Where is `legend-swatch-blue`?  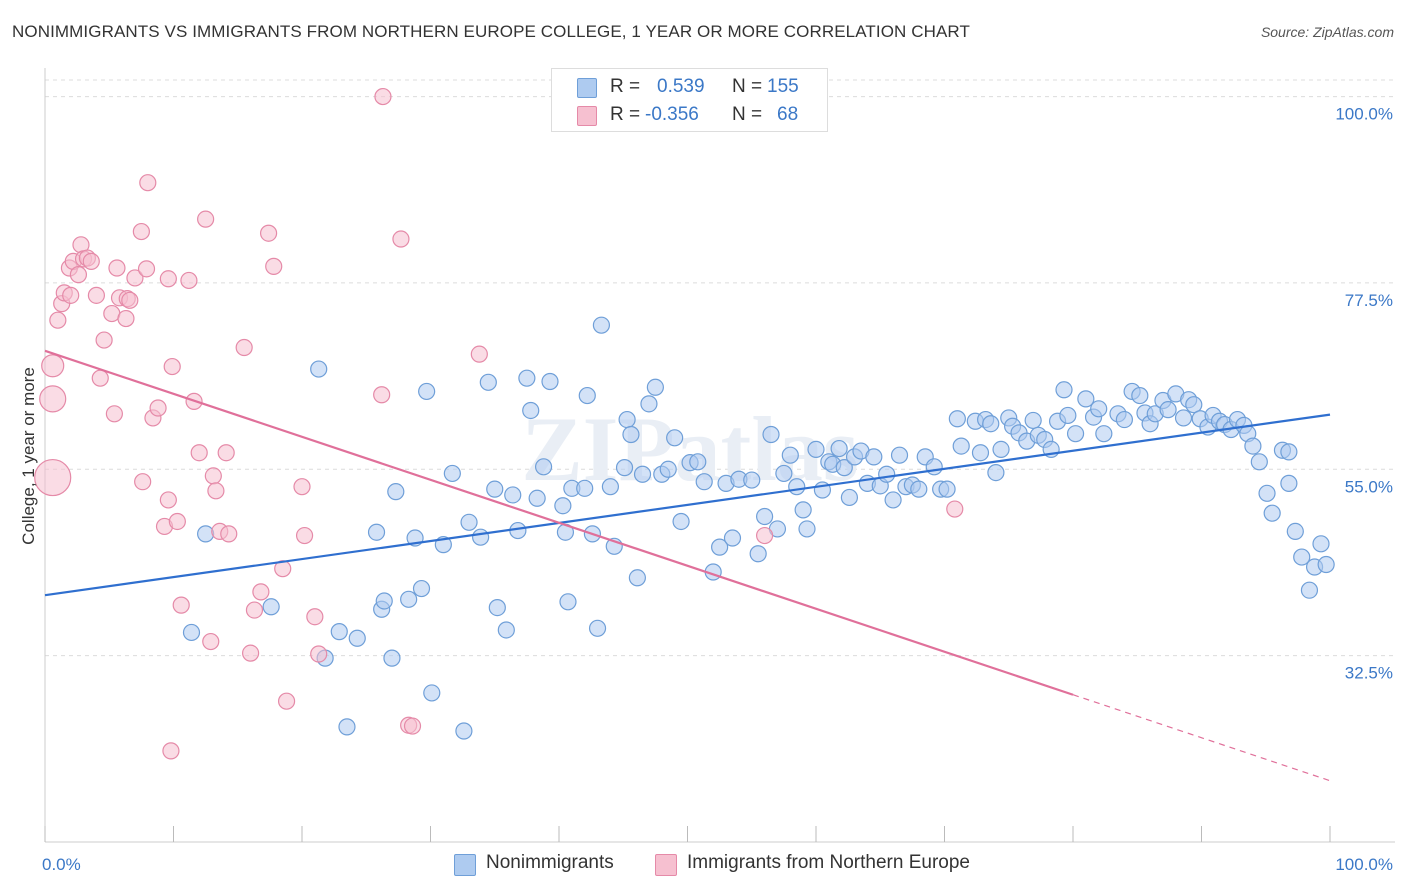
legend-swatch-blue is located at coordinates (587, 88).